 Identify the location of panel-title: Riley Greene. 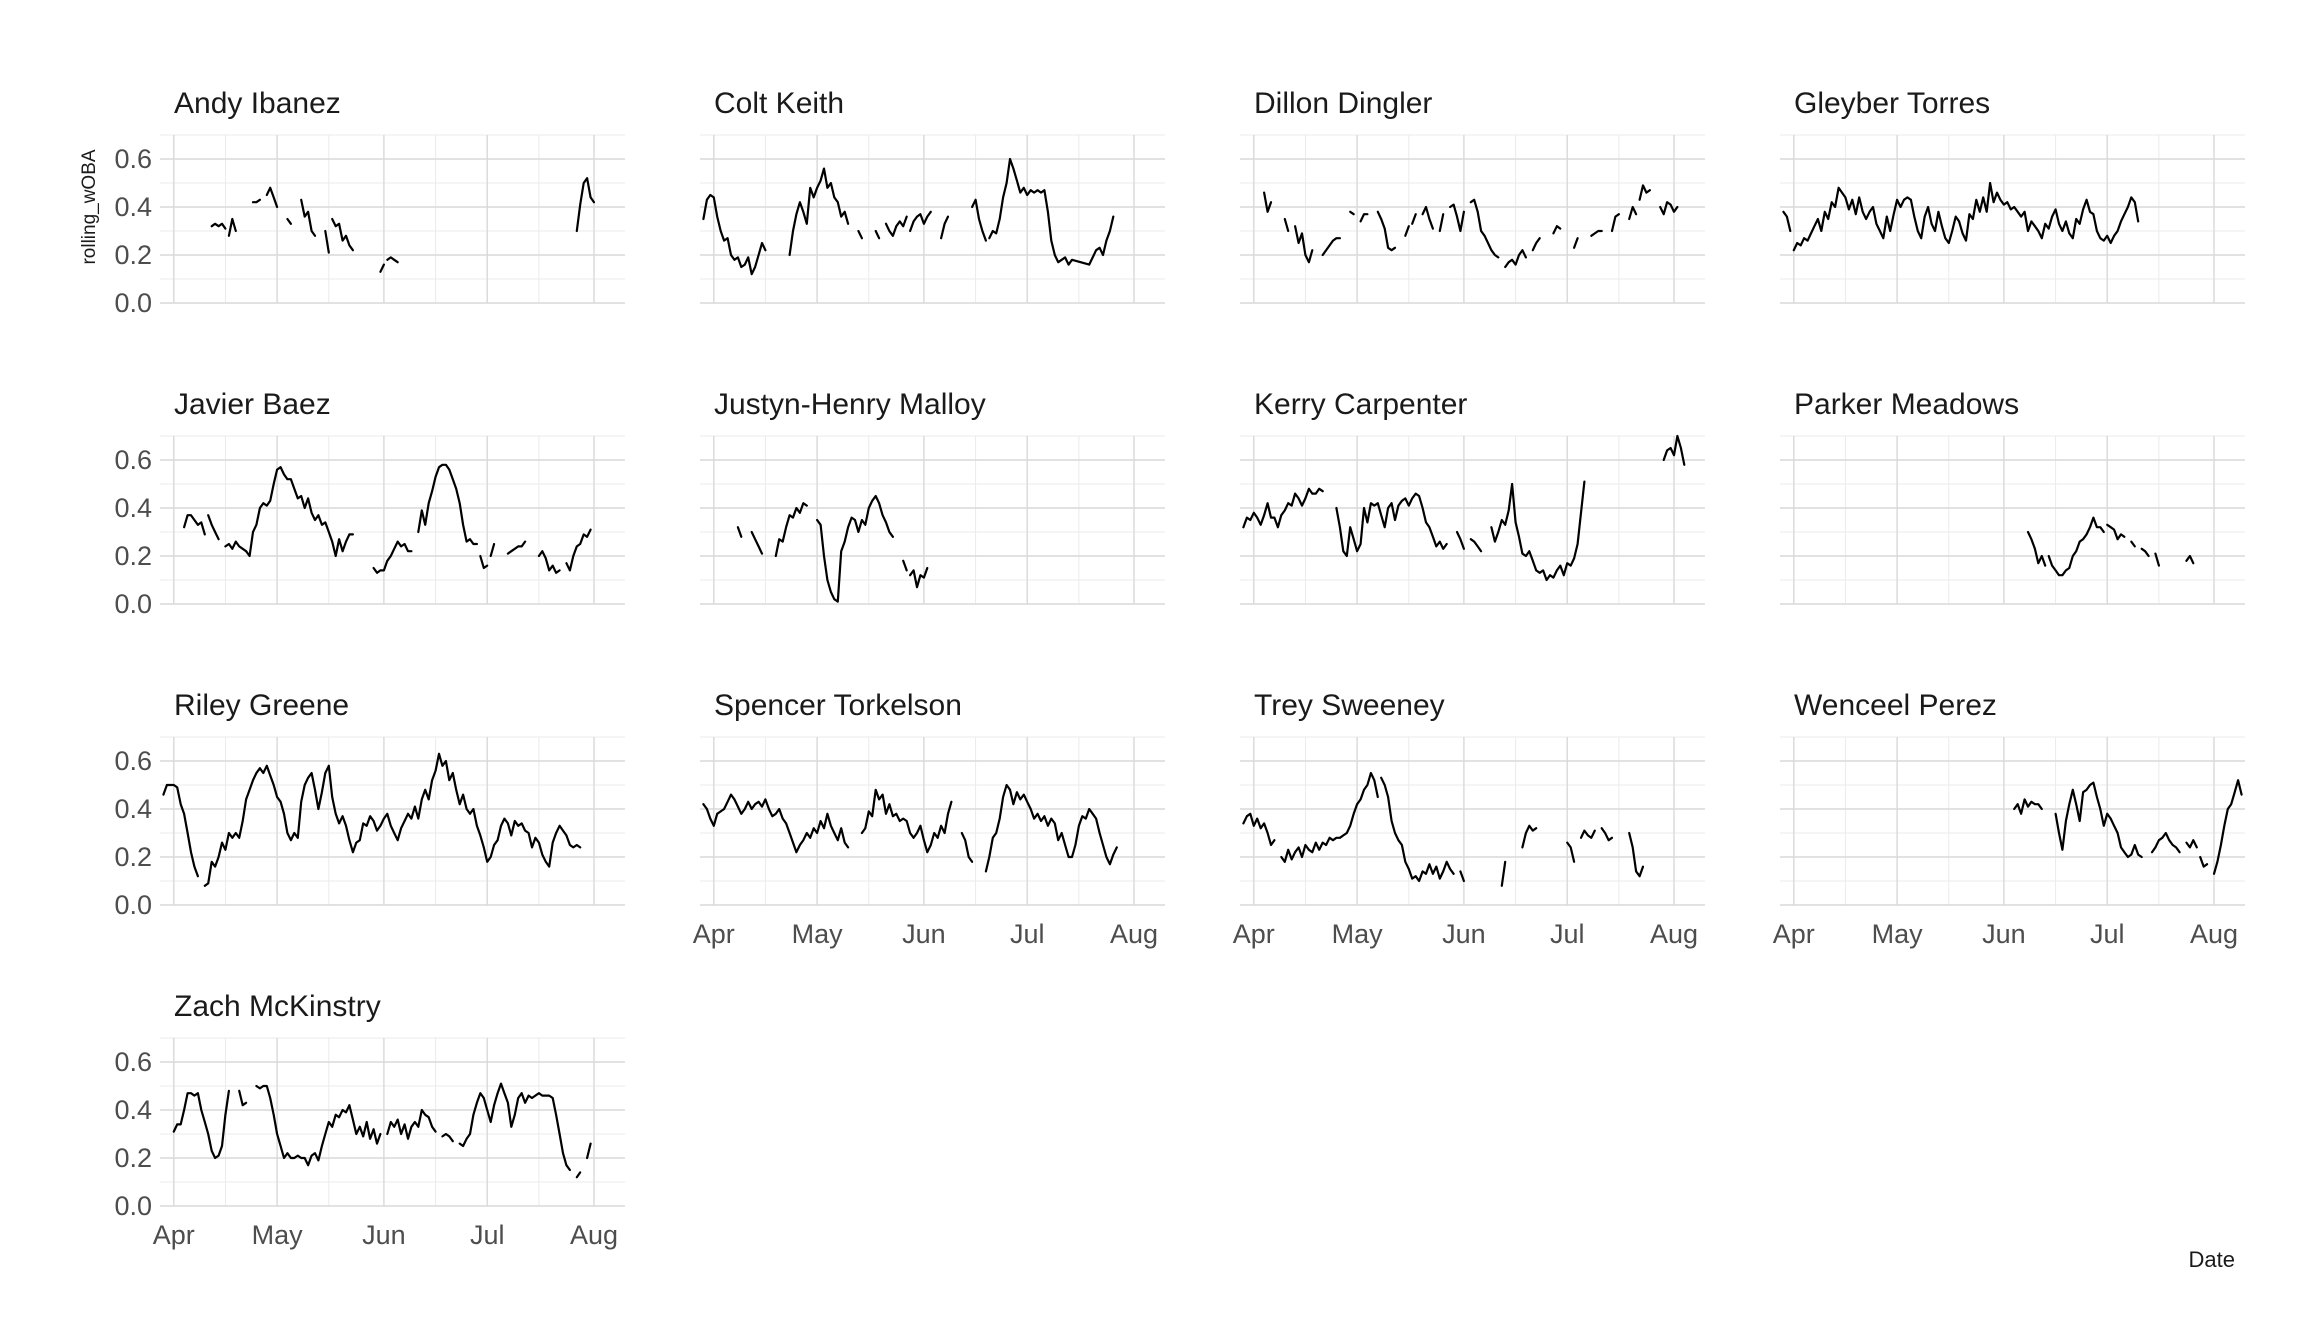
(261, 705).